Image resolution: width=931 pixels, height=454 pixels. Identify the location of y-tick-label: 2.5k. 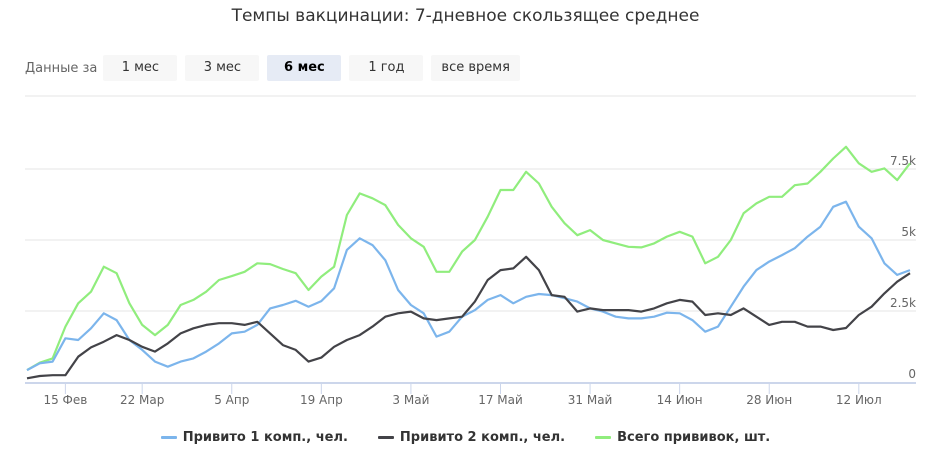
(903, 303).